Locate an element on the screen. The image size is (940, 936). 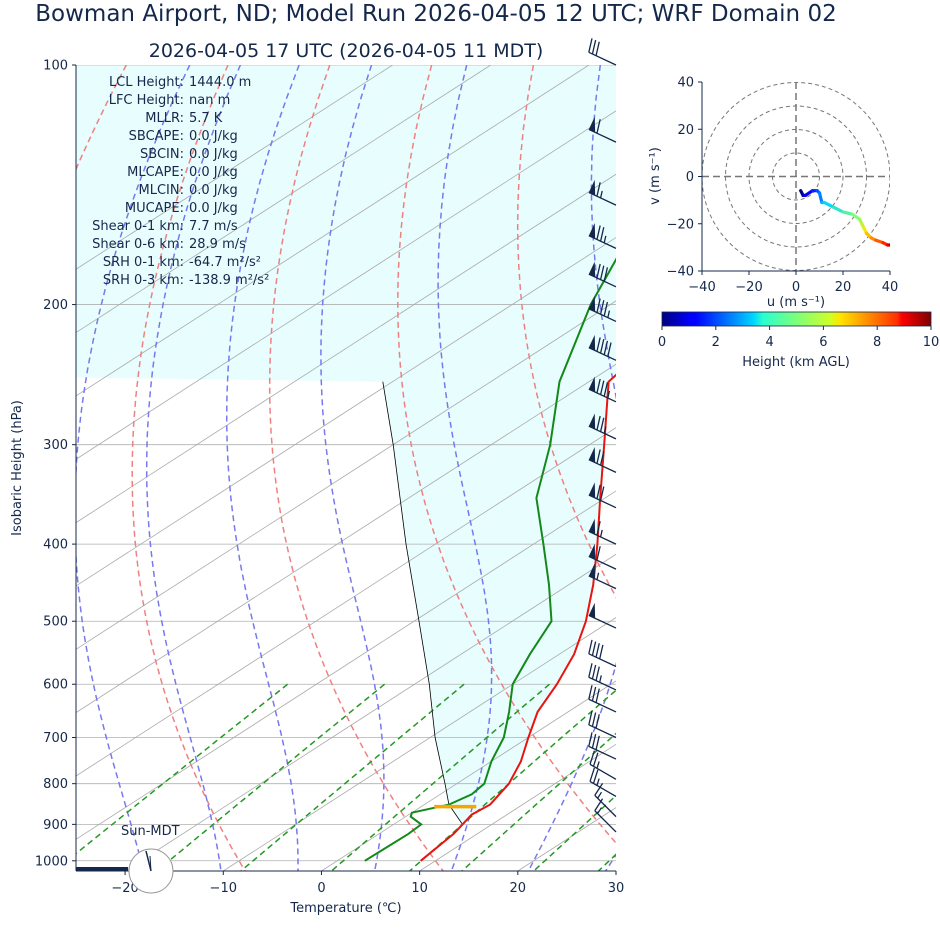
y-tick-label: 300 is located at coordinates (55, 445).